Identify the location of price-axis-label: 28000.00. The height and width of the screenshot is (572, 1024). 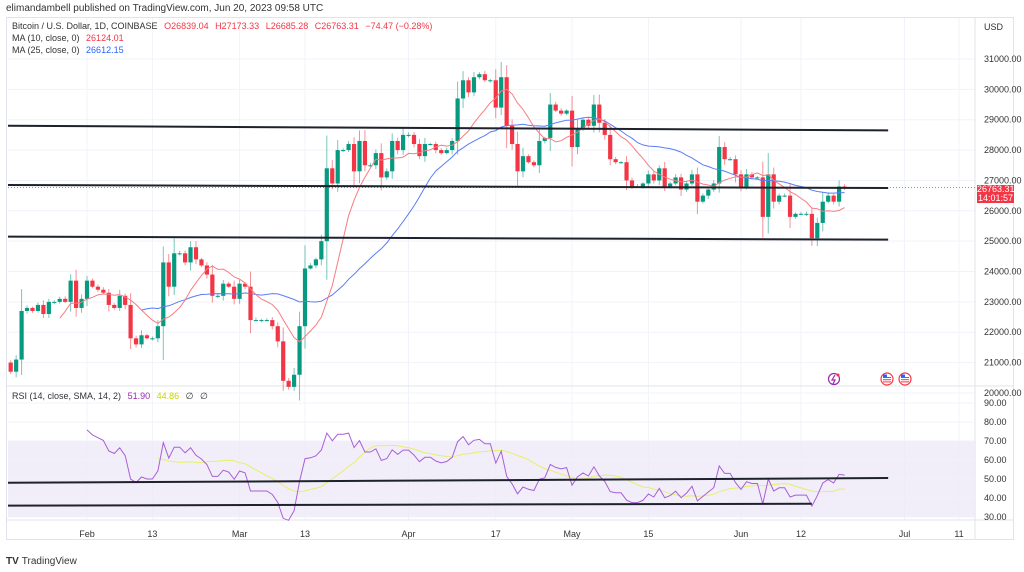
(1003, 150).